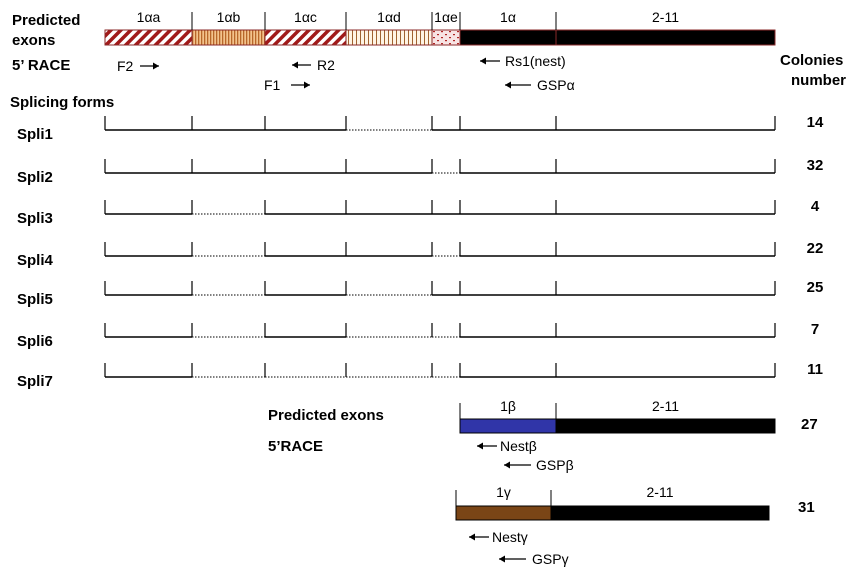 The image size is (852, 571). Describe the element at coordinates (811, 60) in the screenshot. I see `colonies-header-line1: Colonies` at that location.